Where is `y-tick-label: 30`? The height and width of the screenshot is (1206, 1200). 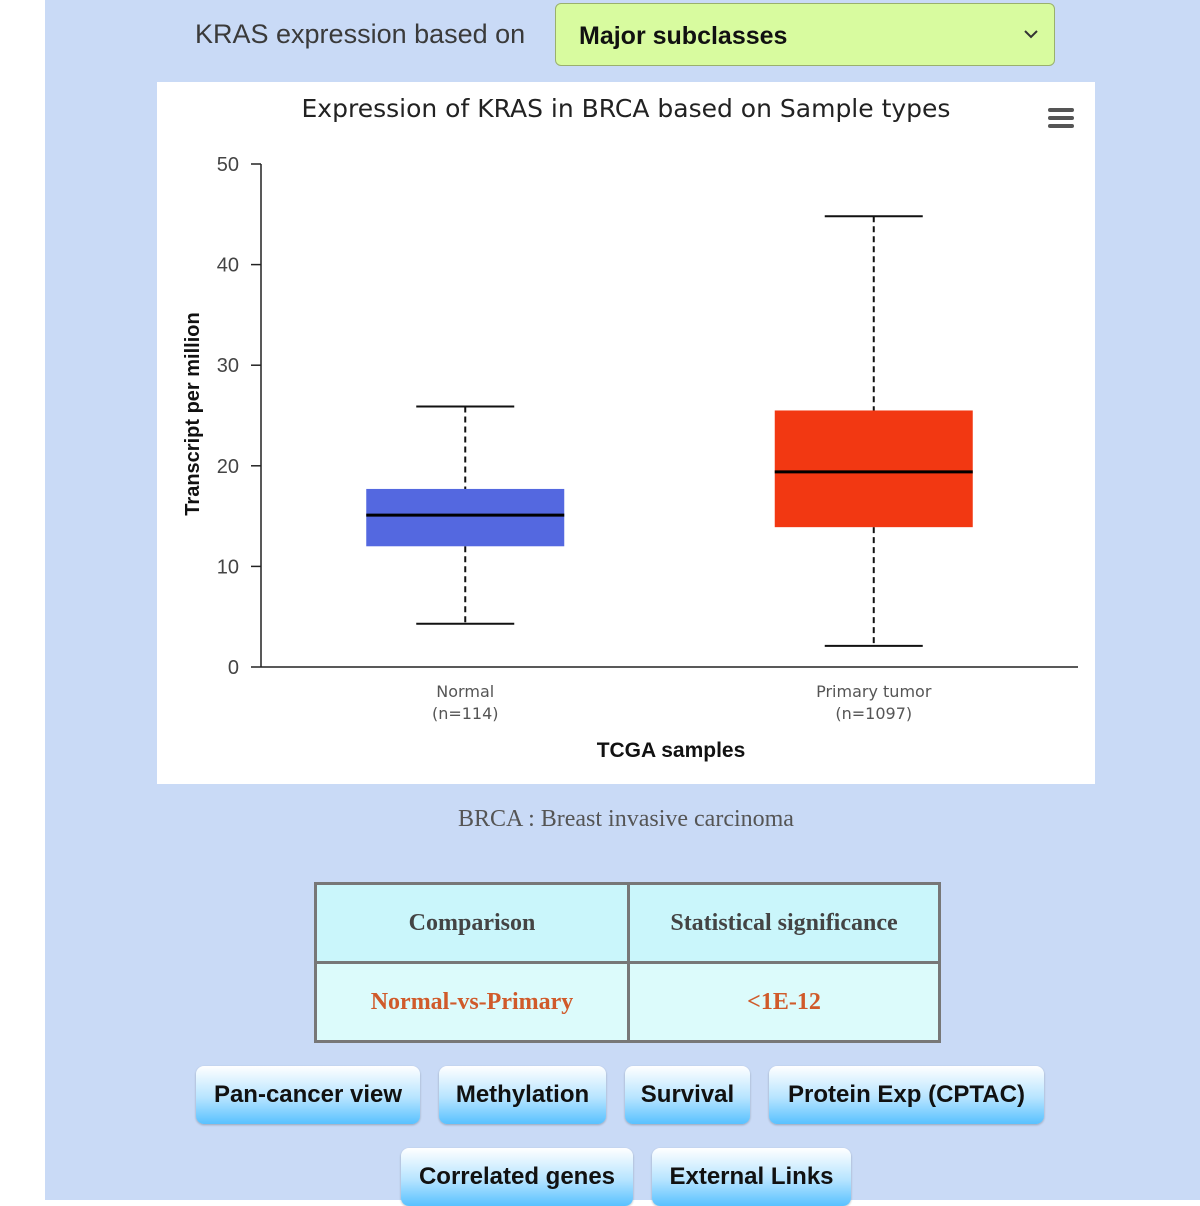
y-tick-label: 30 is located at coordinates (228, 366).